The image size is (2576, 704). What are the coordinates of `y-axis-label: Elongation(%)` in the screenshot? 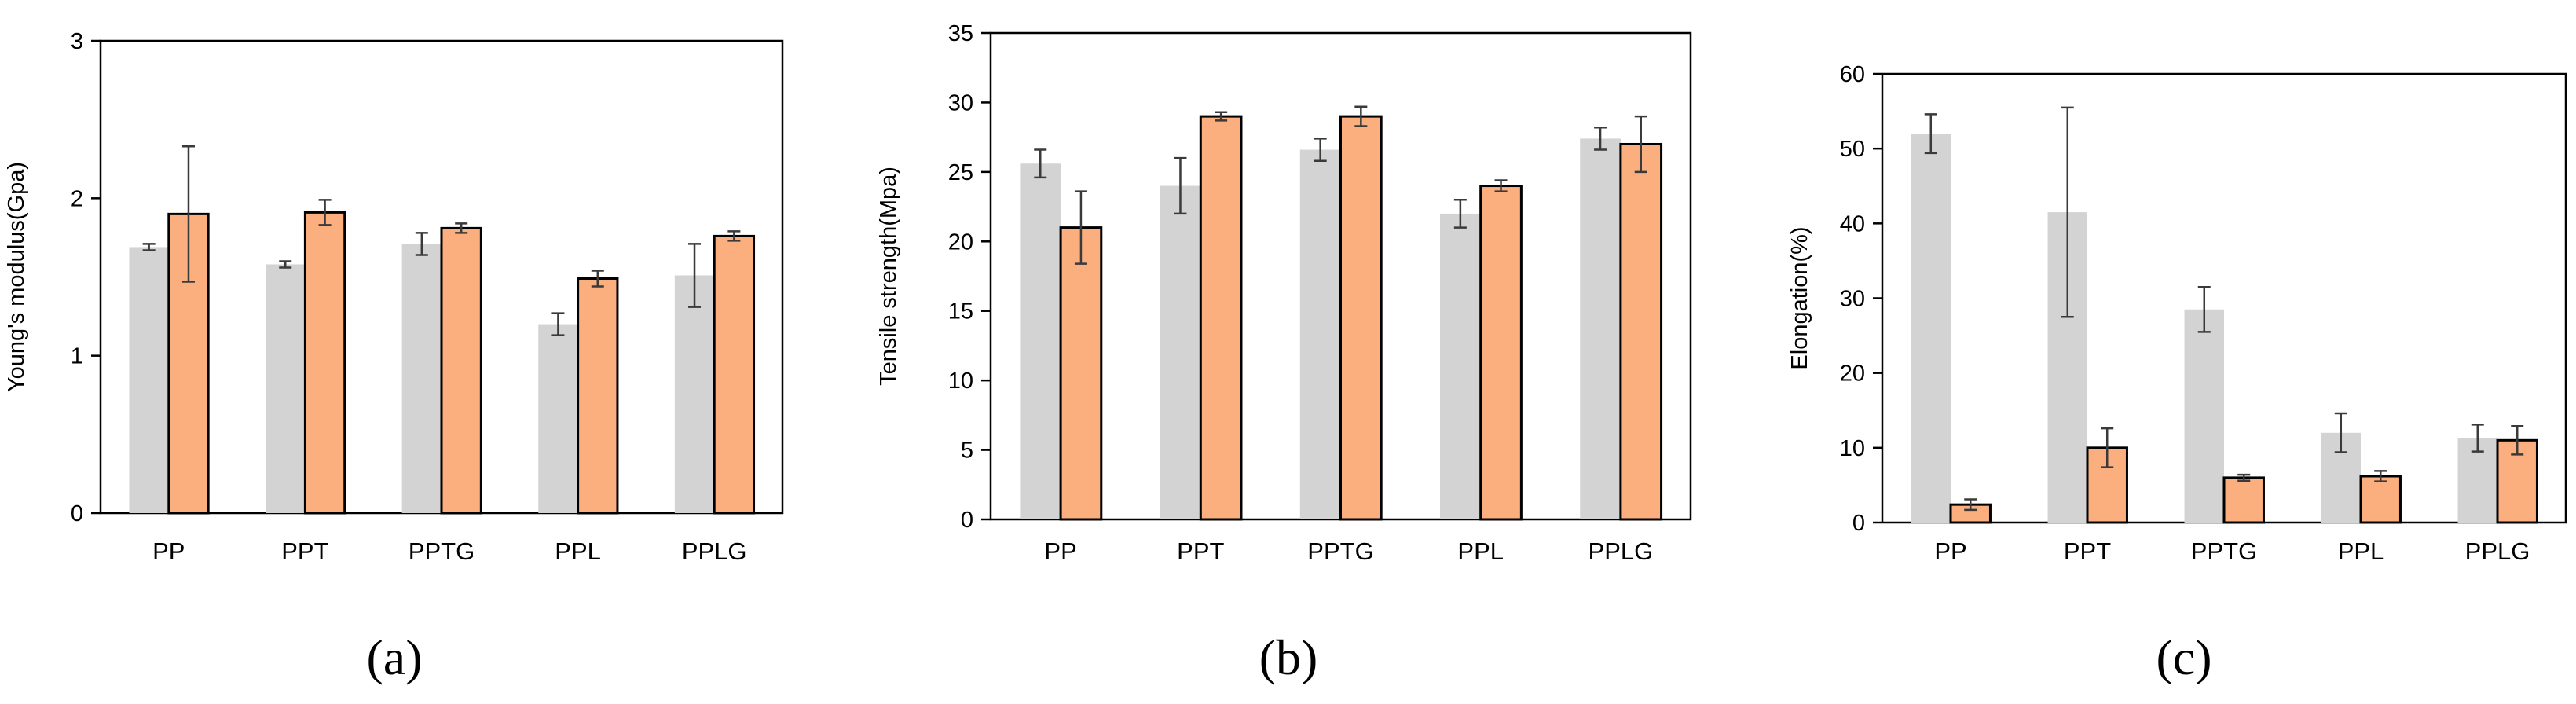 It's located at (1799, 297).